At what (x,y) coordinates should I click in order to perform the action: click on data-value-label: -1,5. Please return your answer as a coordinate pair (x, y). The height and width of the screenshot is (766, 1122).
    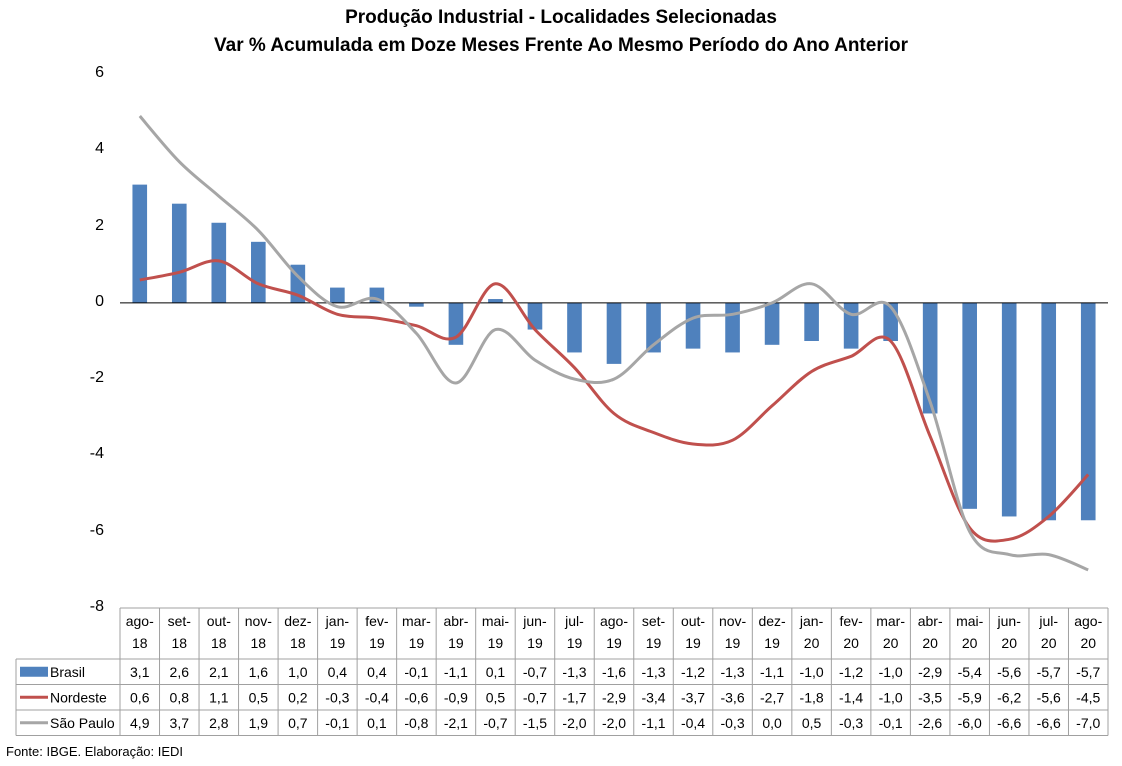
    Looking at the image, I should click on (535, 723).